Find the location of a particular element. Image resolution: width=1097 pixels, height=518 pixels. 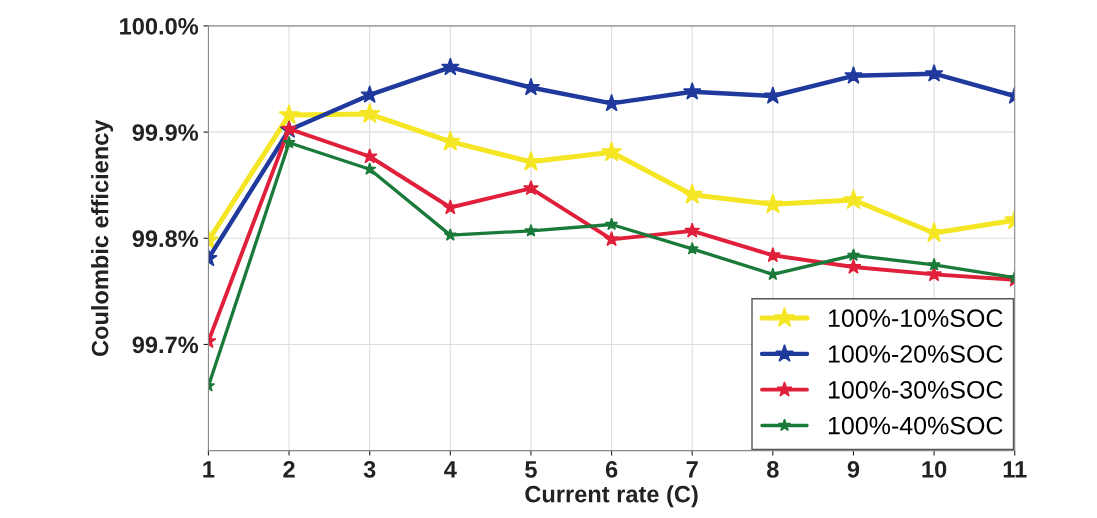

x-tick-label: 10 is located at coordinates (934, 469).